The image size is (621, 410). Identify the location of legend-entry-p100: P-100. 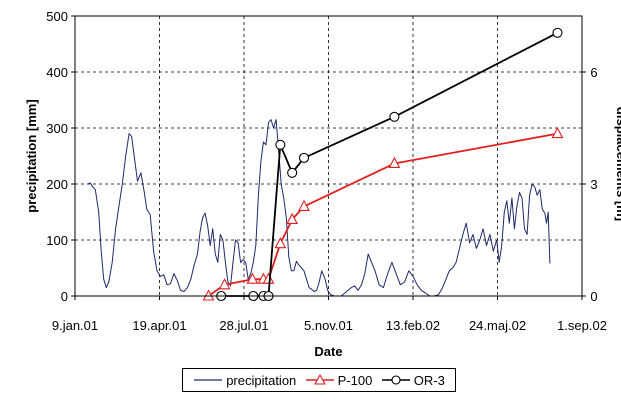
(339, 380).